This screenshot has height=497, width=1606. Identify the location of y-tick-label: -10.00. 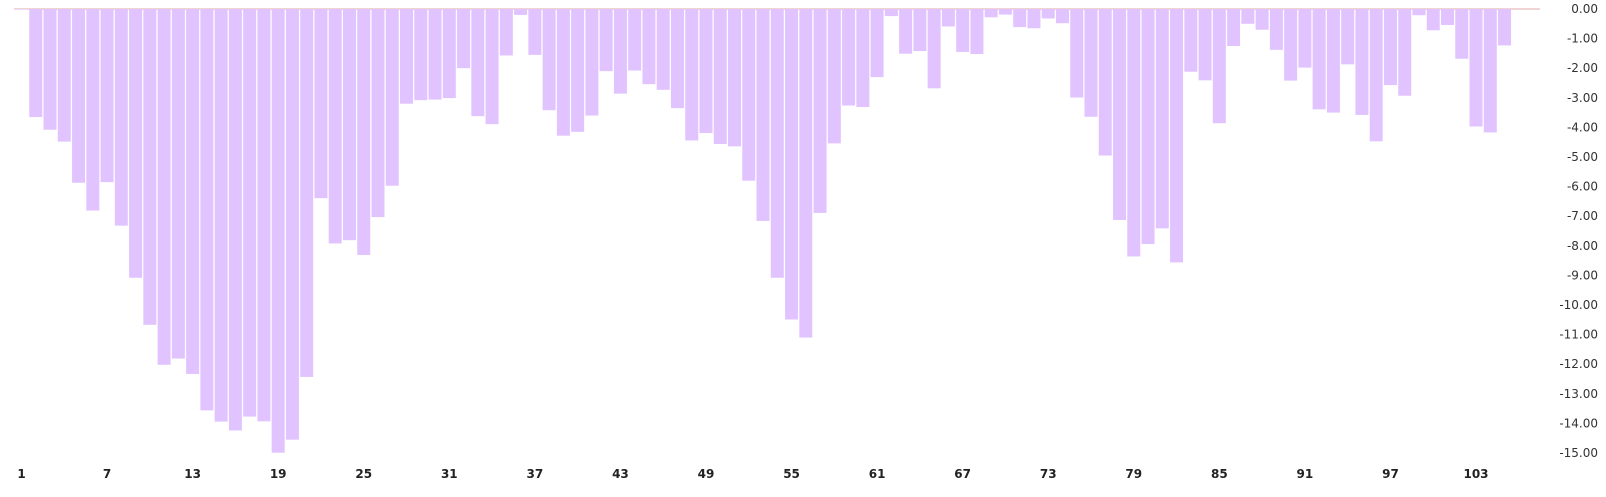
(1578, 305).